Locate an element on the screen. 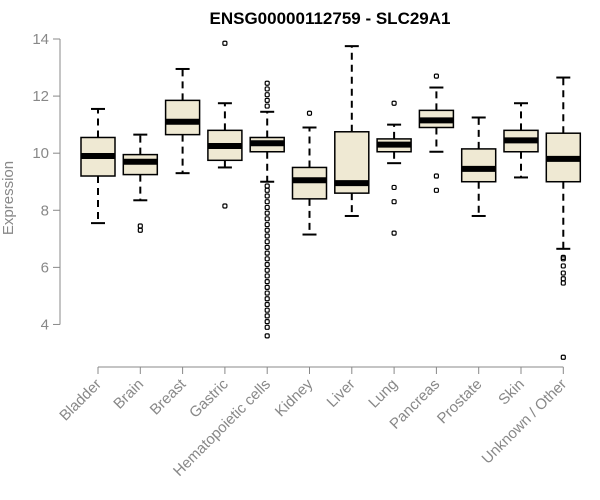 This screenshot has height=500, width=600. box-gastric is located at coordinates (225, 124).